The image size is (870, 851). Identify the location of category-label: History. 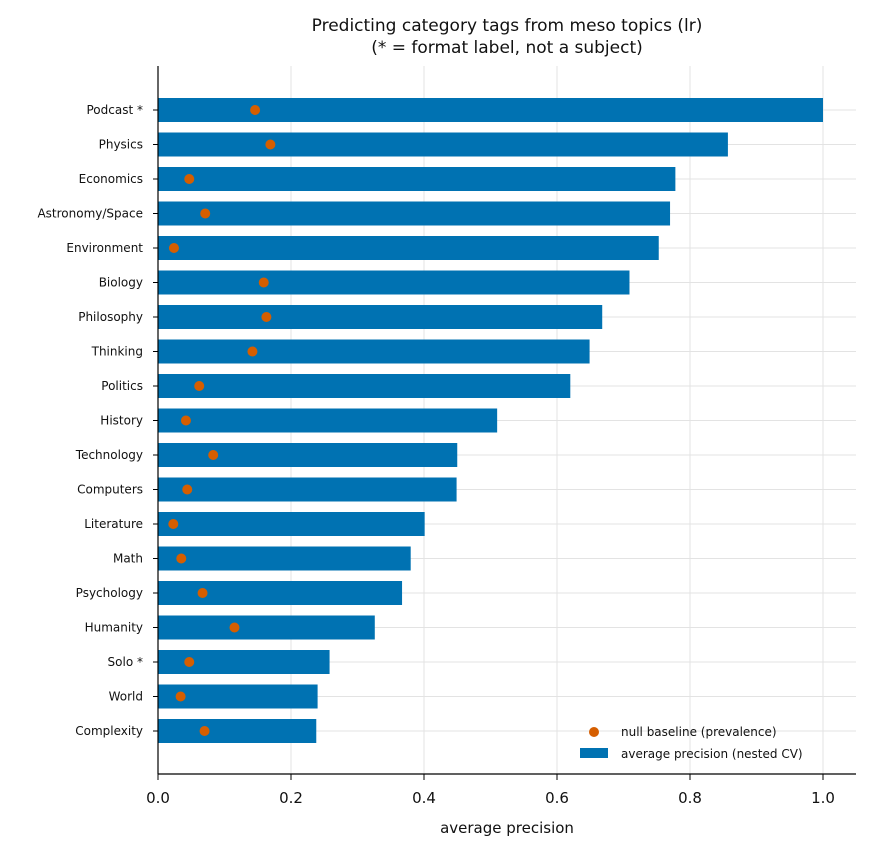
(121, 421).